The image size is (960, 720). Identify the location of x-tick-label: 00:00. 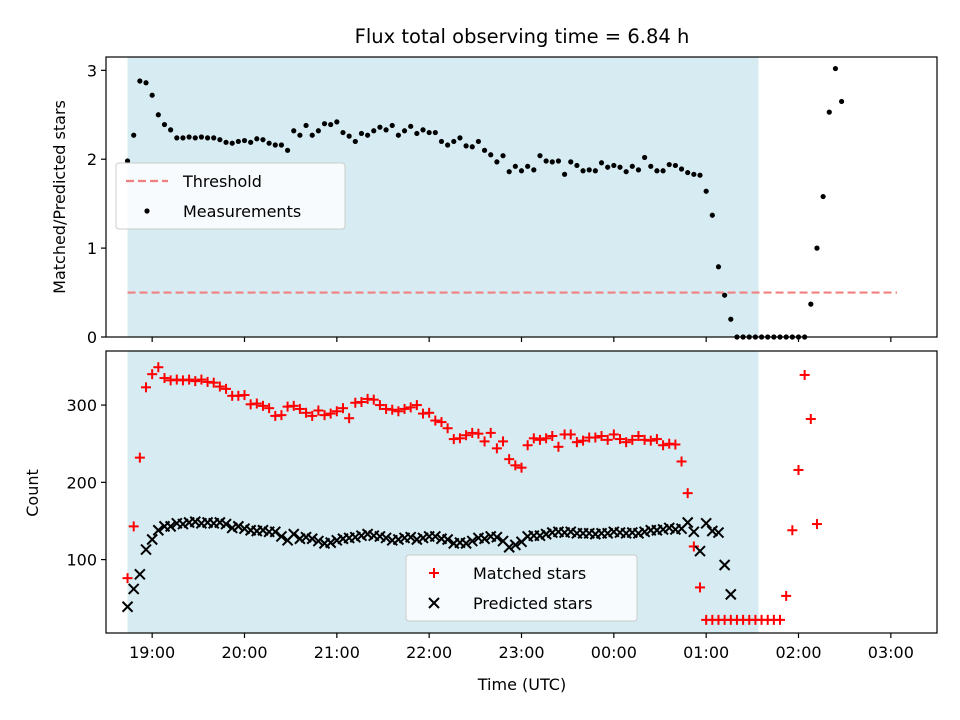
(614, 652).